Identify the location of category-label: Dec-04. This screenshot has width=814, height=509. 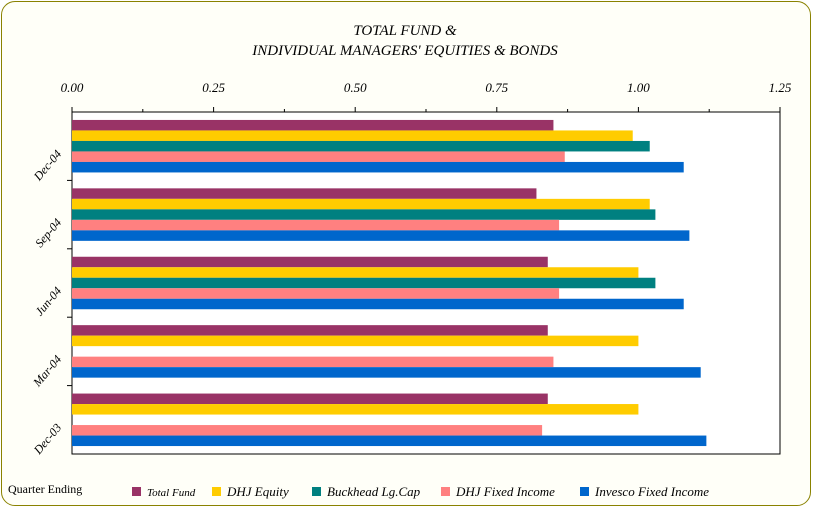
(47, 165).